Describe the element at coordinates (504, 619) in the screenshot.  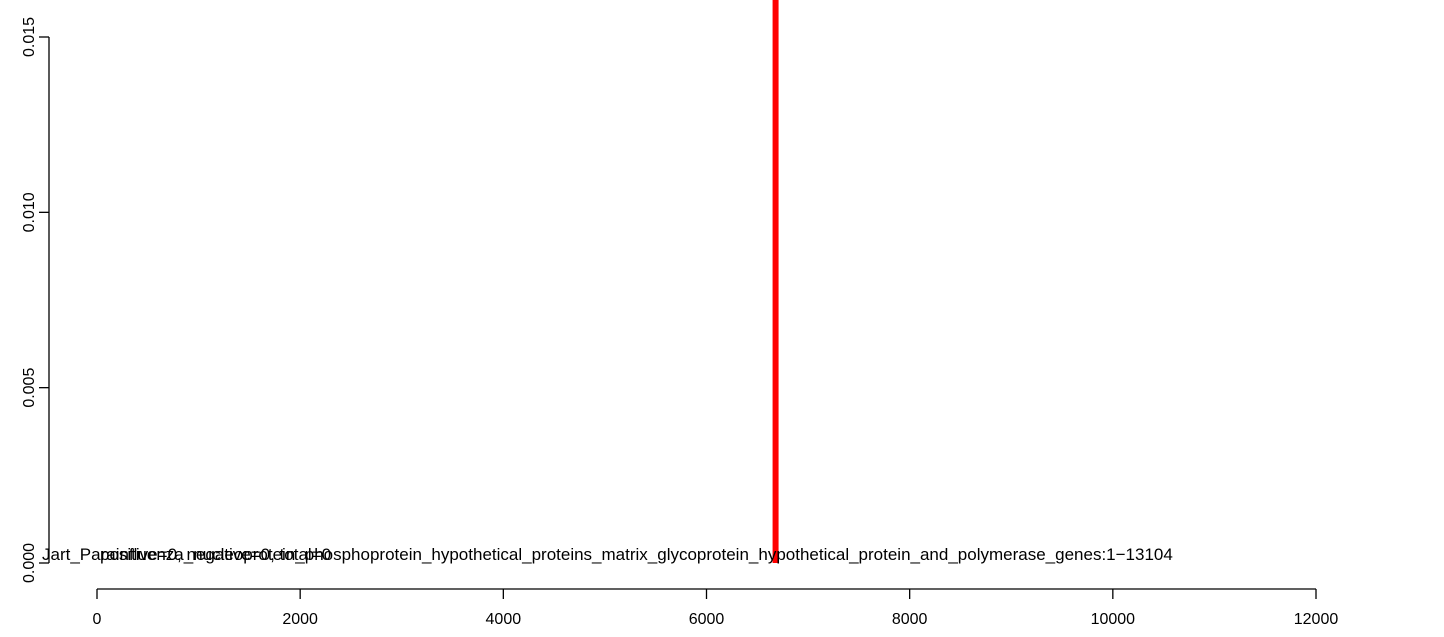
I see `x-tick-label: 4000` at that location.